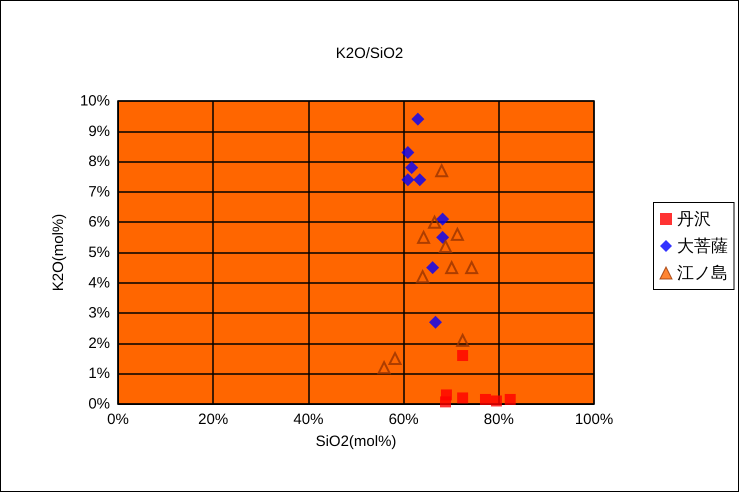 Image resolution: width=739 pixels, height=492 pixels. Describe the element at coordinates (99, 222) in the screenshot. I see `y-tick-label: 6%` at that location.